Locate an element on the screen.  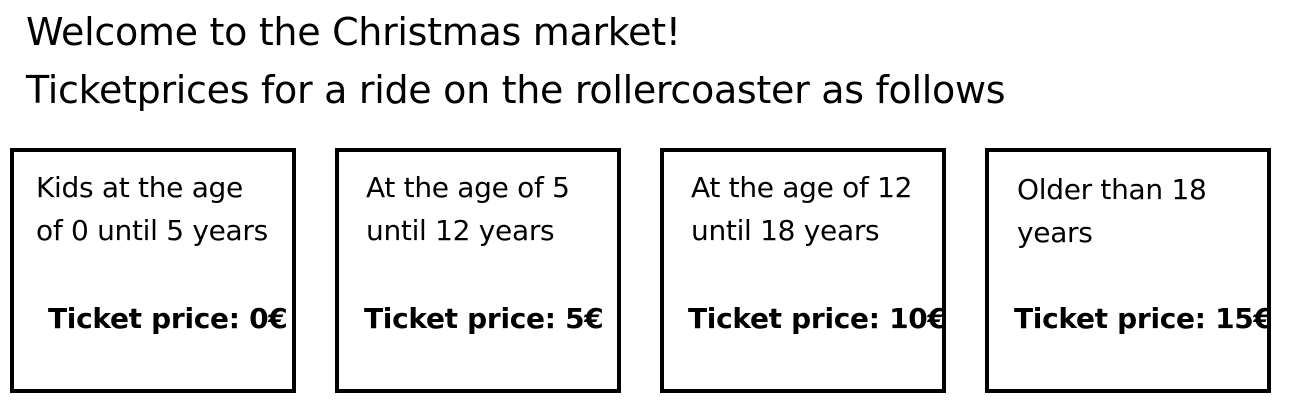
price-card-age-18-plus: Older than 18 years Ticket price: 15€ is located at coordinates (1129, 270).